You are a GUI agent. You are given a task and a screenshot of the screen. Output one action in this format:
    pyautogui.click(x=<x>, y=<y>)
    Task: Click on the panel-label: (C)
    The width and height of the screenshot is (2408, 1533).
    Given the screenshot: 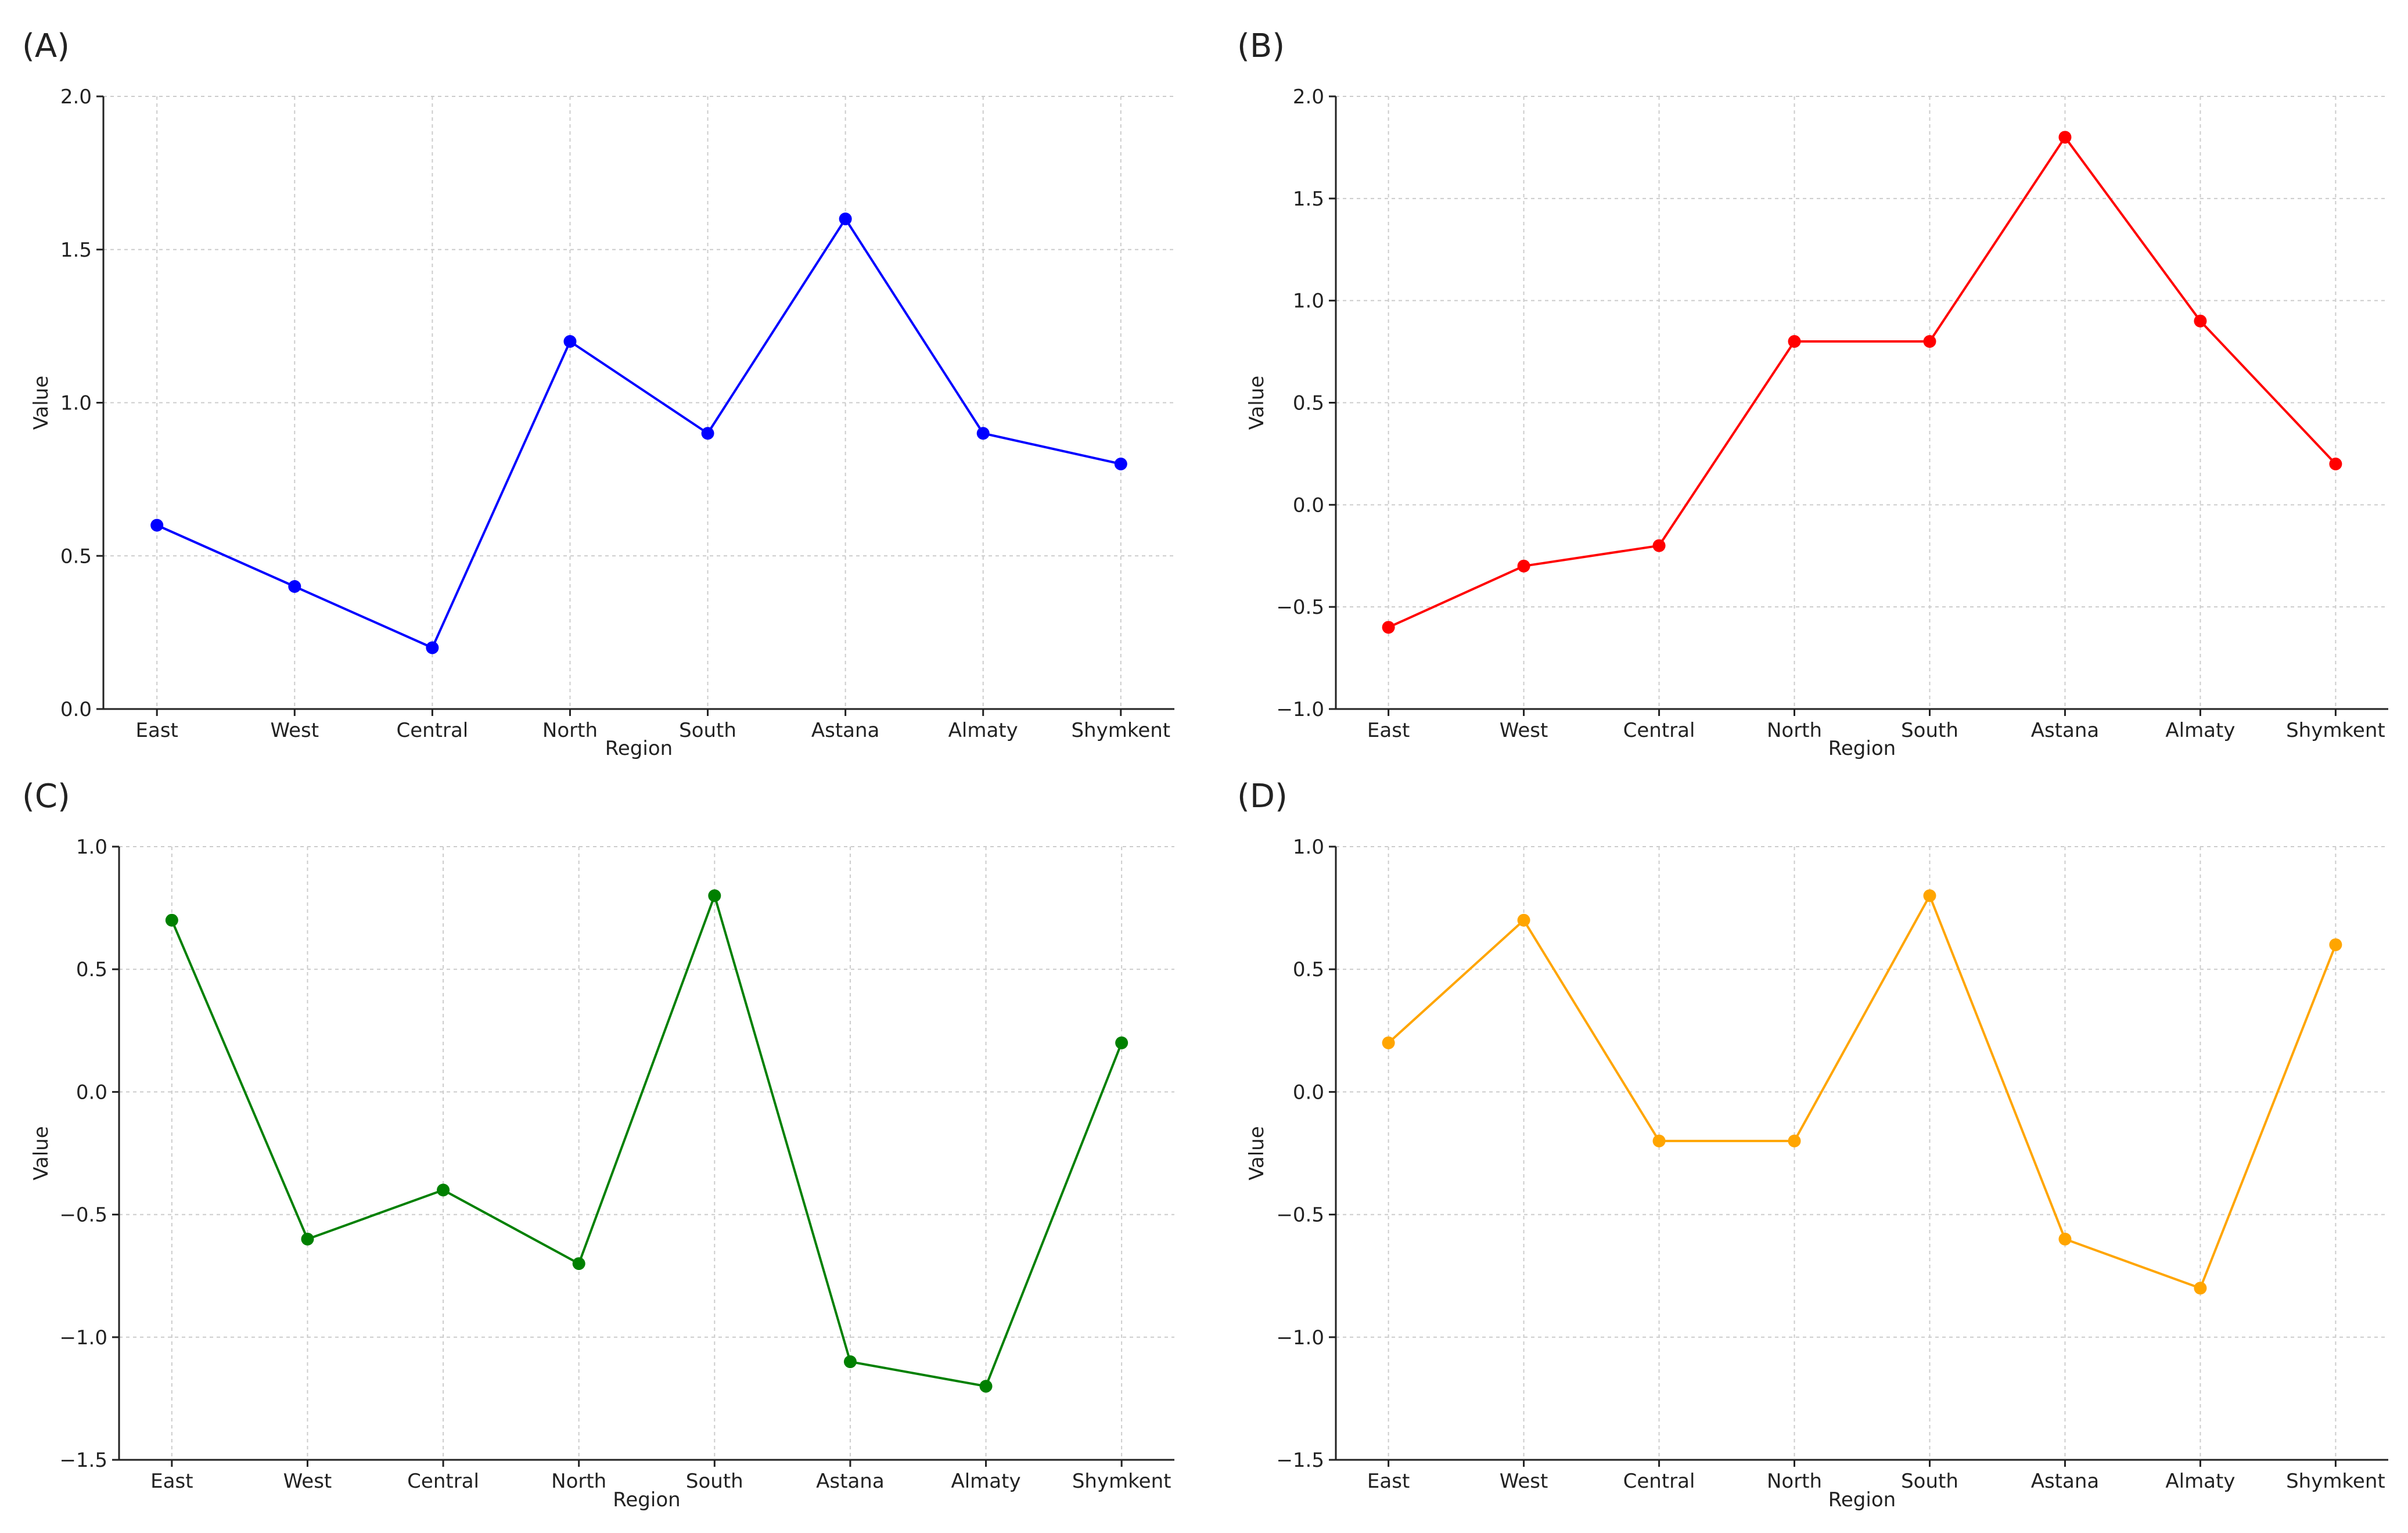 What is the action you would take?
    pyautogui.click(x=46, y=796)
    